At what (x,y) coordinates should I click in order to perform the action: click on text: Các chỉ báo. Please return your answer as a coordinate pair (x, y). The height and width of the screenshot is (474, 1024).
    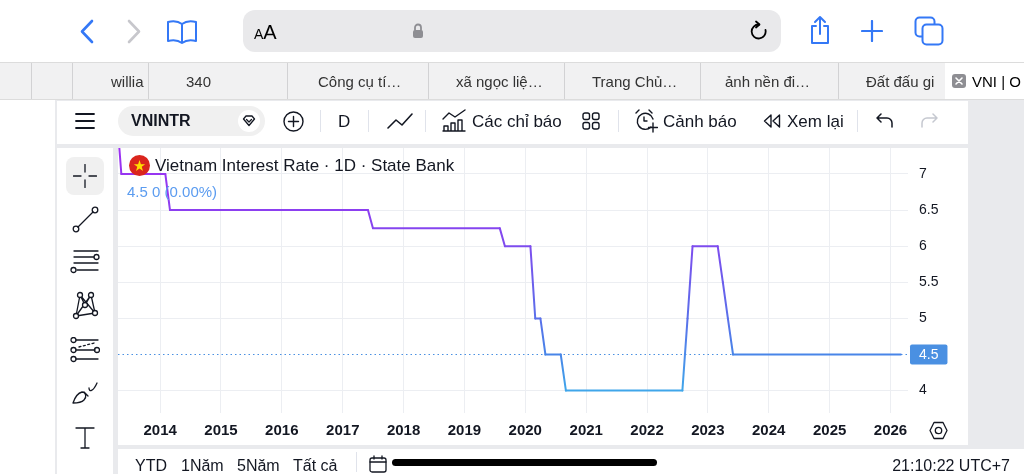
    Looking at the image, I should click on (517, 121).